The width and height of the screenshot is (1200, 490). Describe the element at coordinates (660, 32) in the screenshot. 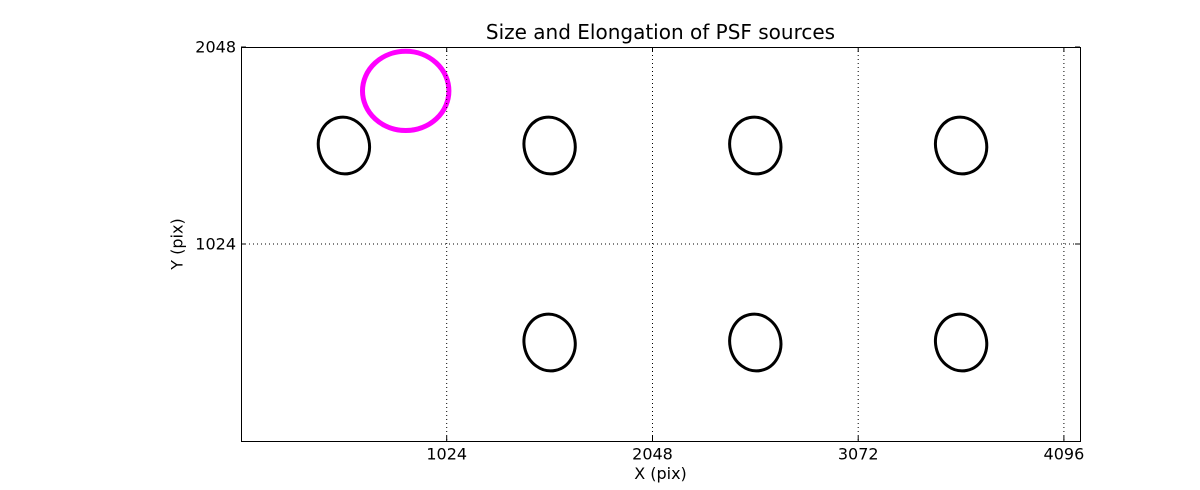

I see `chart-title: Size and Elongation of PSF sources` at that location.